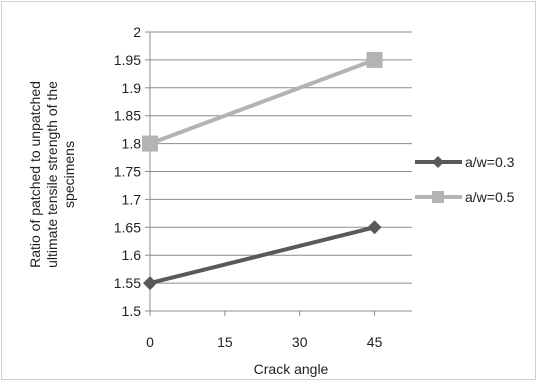 This screenshot has width=539, height=386. What do you see at coordinates (35, 174) in the screenshot?
I see `y-axis-title-line: Ratio of patched to unpatched` at bounding box center [35, 174].